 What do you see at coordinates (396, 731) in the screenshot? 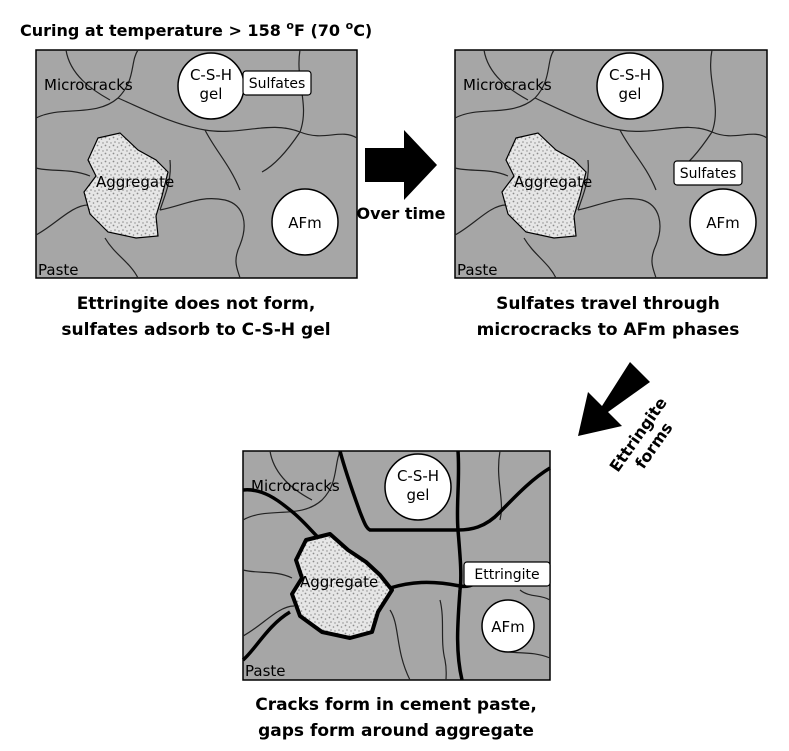
I see `panel-3-caption-line2: gaps form around aggregate` at bounding box center [396, 731].